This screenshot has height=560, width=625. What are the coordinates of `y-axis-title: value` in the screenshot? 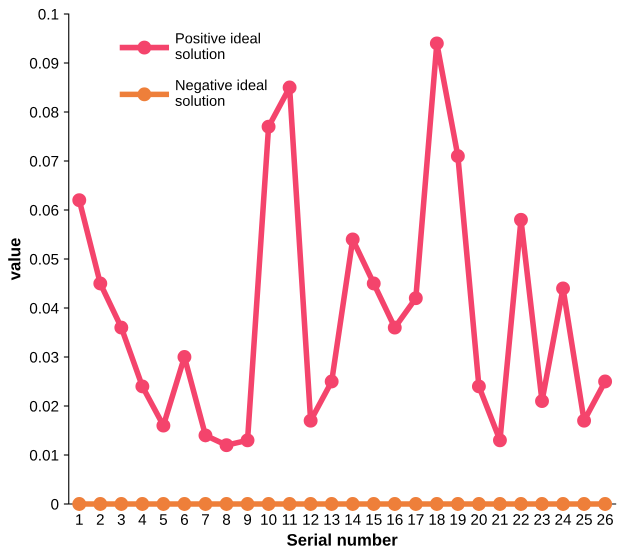 It's located at (14, 259).